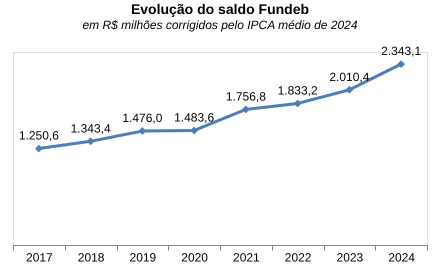 This screenshot has height=271, width=444. What do you see at coordinates (90, 128) in the screenshot?
I see `data-label: 1.343,4` at bounding box center [90, 128].